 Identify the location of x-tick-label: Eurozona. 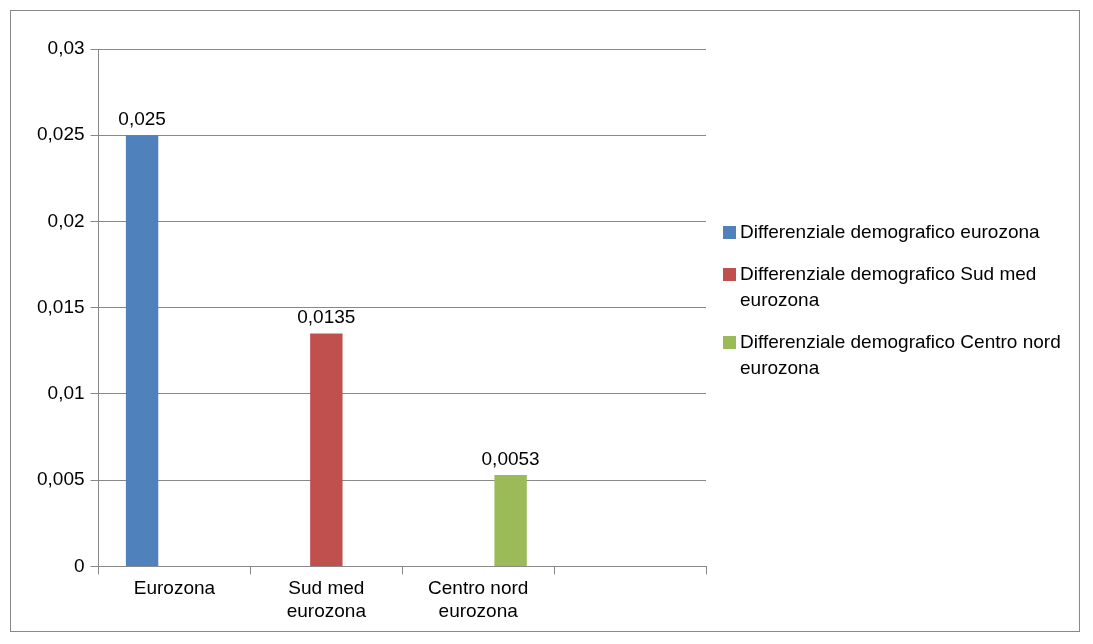
(174, 588).